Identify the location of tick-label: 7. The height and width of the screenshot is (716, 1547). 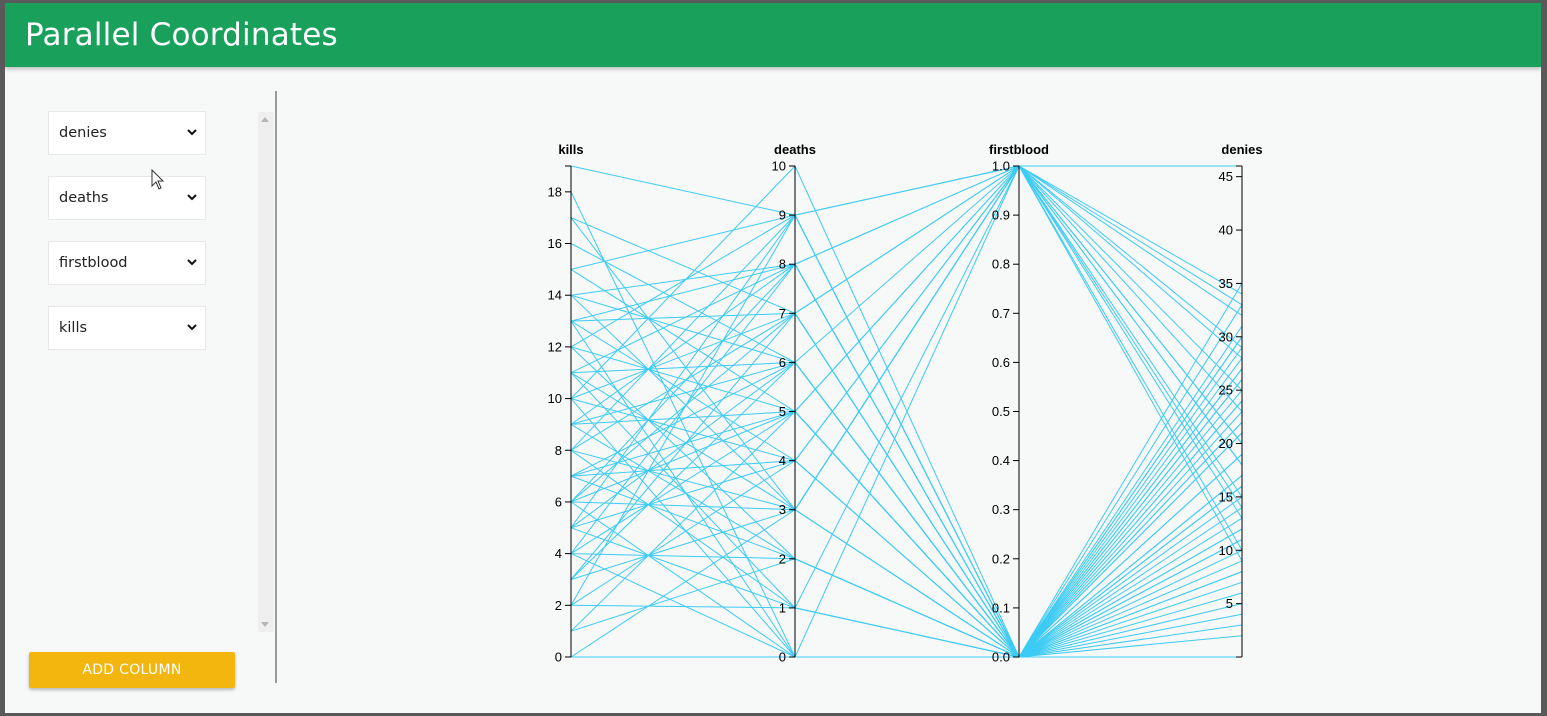
(782, 313).